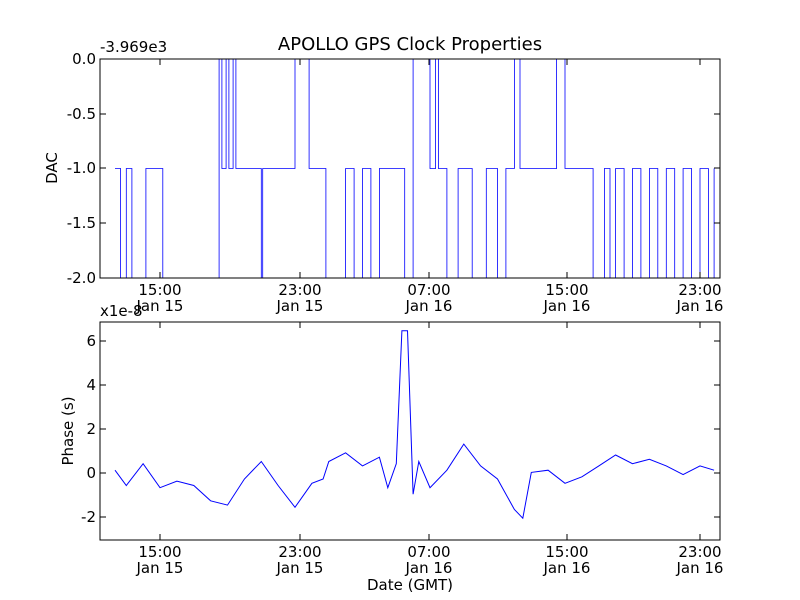  What do you see at coordinates (121, 311) in the screenshot?
I see `phase-offset-label: x1e-8` at bounding box center [121, 311].